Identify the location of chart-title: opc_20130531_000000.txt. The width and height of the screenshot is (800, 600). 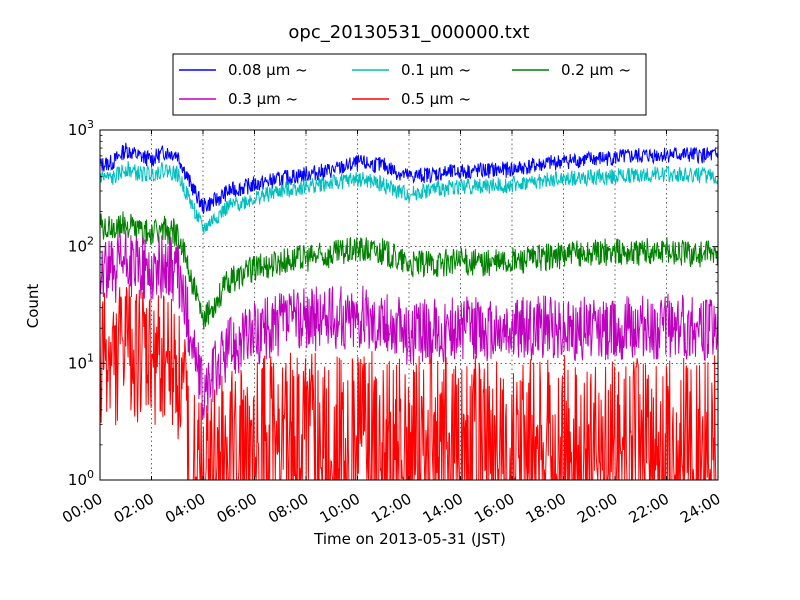
(408, 32).